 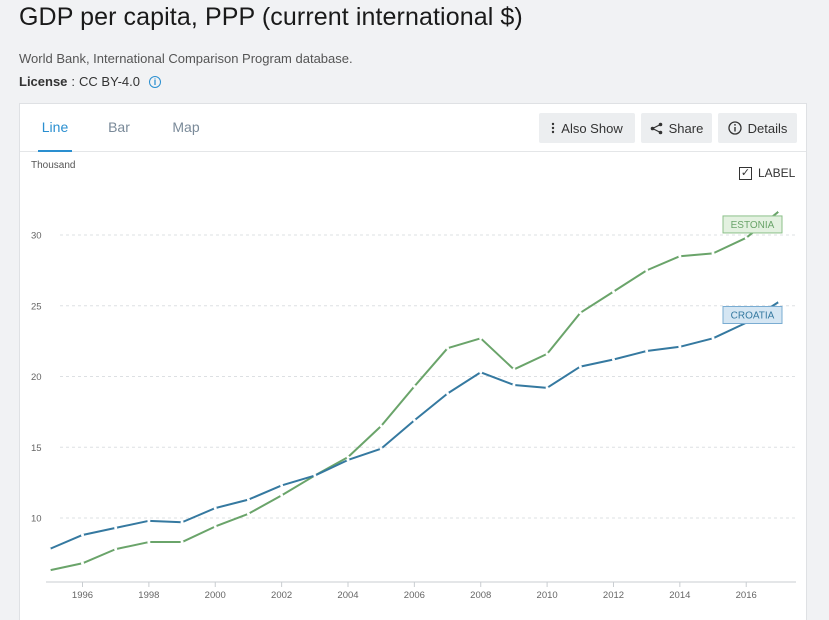 What do you see at coordinates (613, 595) in the screenshot?
I see `x-tick-label: 2012` at bounding box center [613, 595].